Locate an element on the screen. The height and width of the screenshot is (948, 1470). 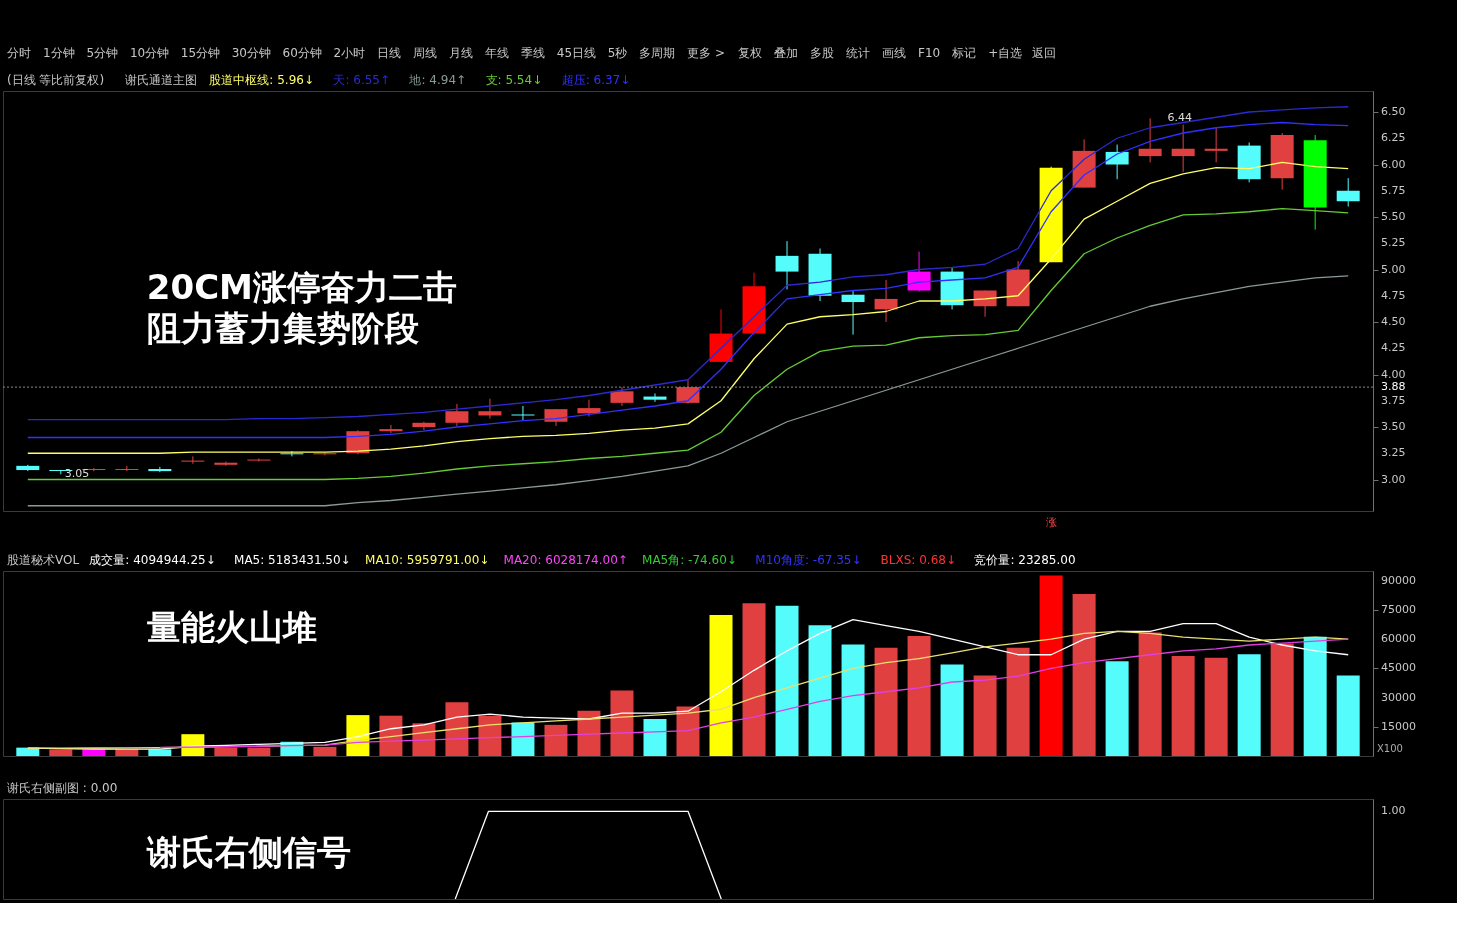
text: 60分钟 is located at coordinates (302, 53).